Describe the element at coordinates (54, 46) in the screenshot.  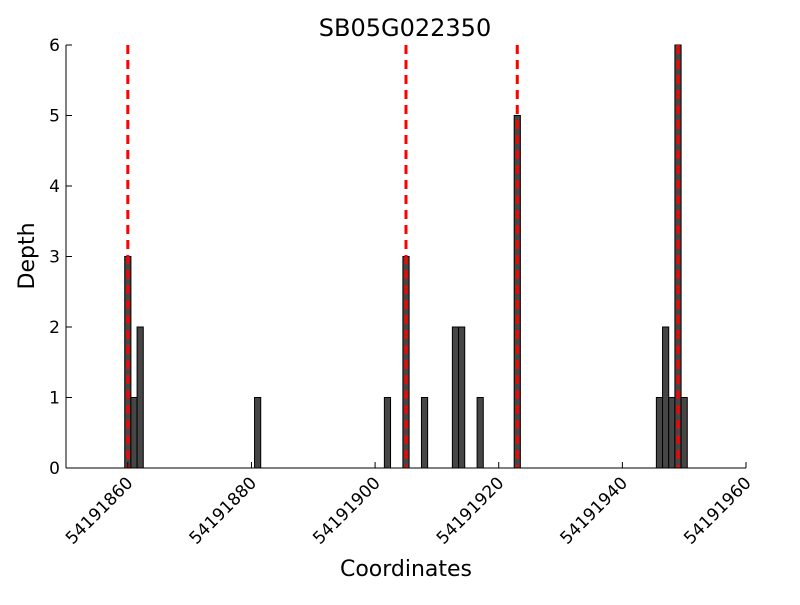
I see `y-tick-label: 6` at that location.